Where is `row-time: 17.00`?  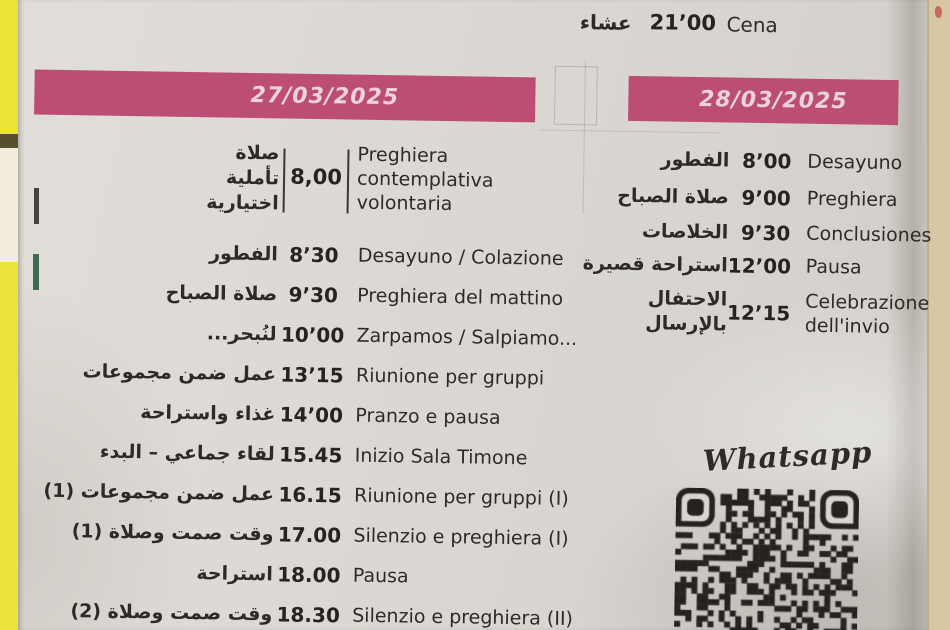
row-time: 17.00 is located at coordinates (309, 535).